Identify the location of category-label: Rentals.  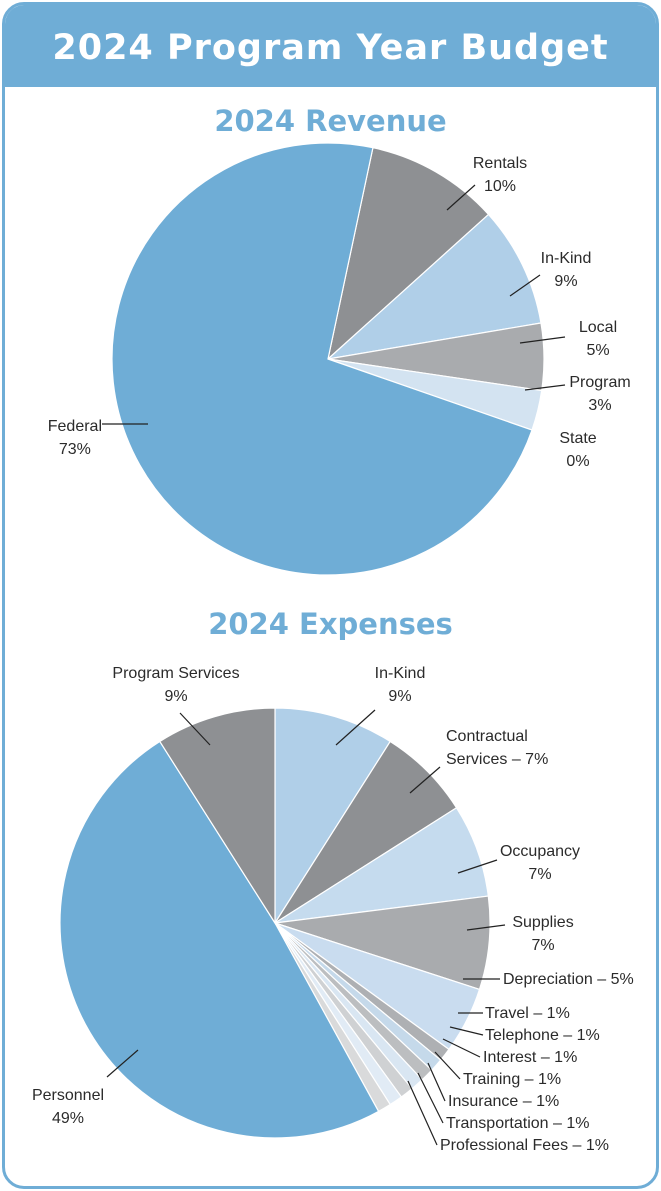
(500, 163).